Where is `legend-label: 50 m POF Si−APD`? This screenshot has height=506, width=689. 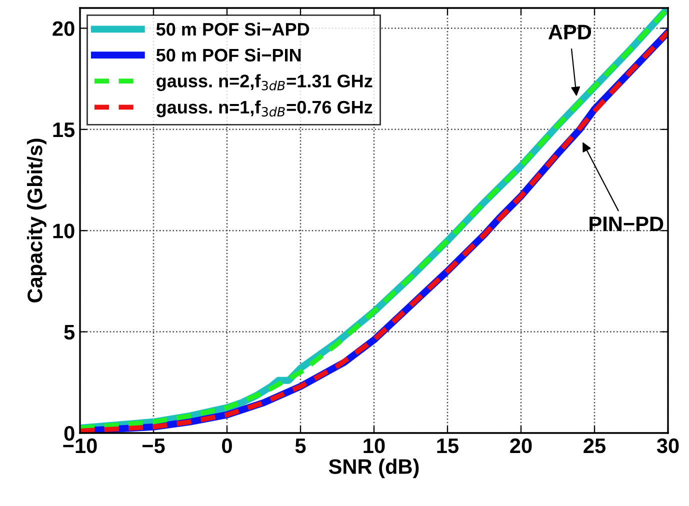
legend-label: 50 m POF Si−APD is located at coordinates (233, 29).